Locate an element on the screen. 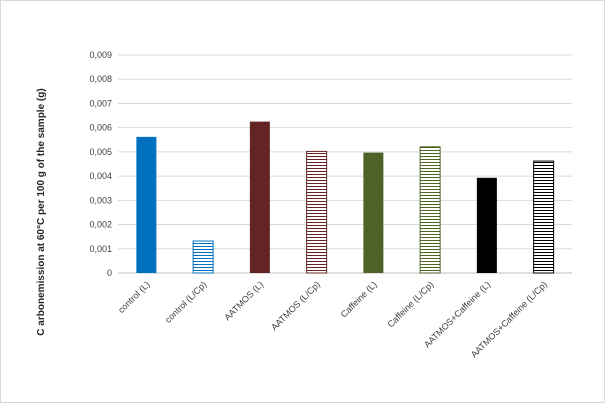 The width and height of the screenshot is (605, 403). y-tick-label: 0,007 is located at coordinates (100, 103).